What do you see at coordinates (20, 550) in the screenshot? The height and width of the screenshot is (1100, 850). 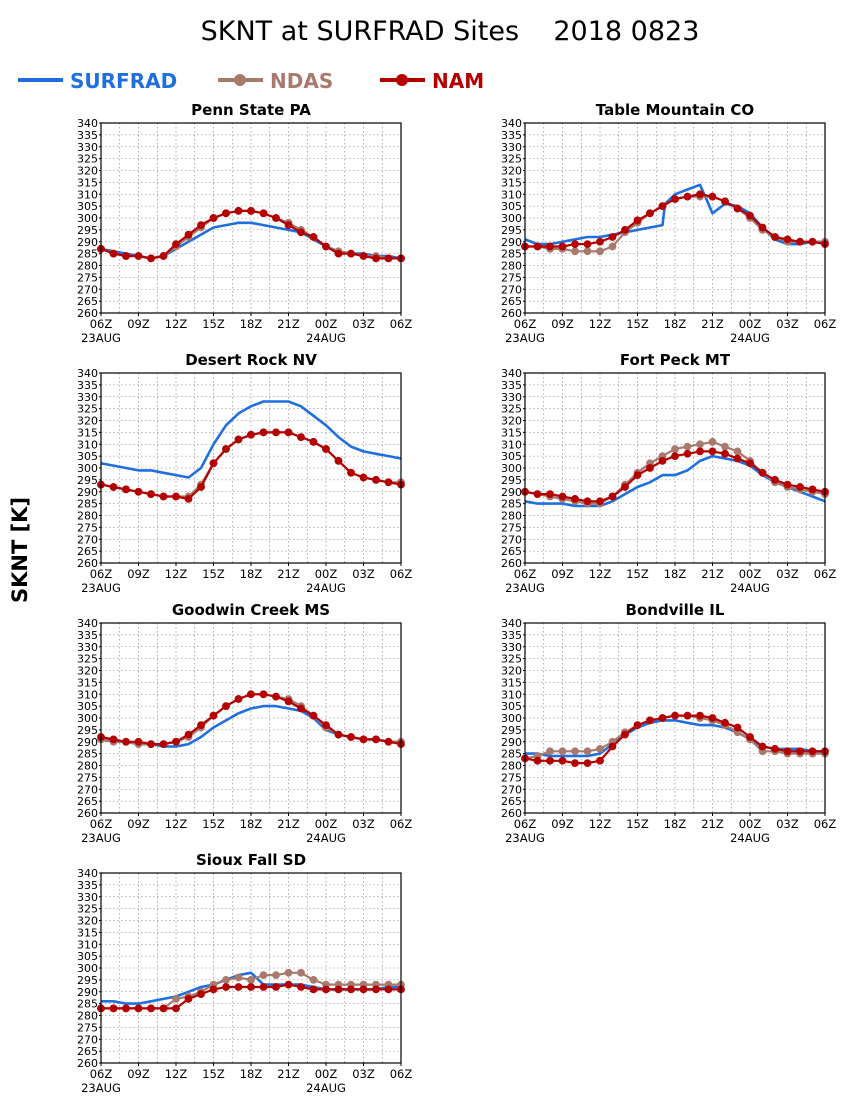 I see `y-axis-label: SKNT [K]` at bounding box center [20, 550].